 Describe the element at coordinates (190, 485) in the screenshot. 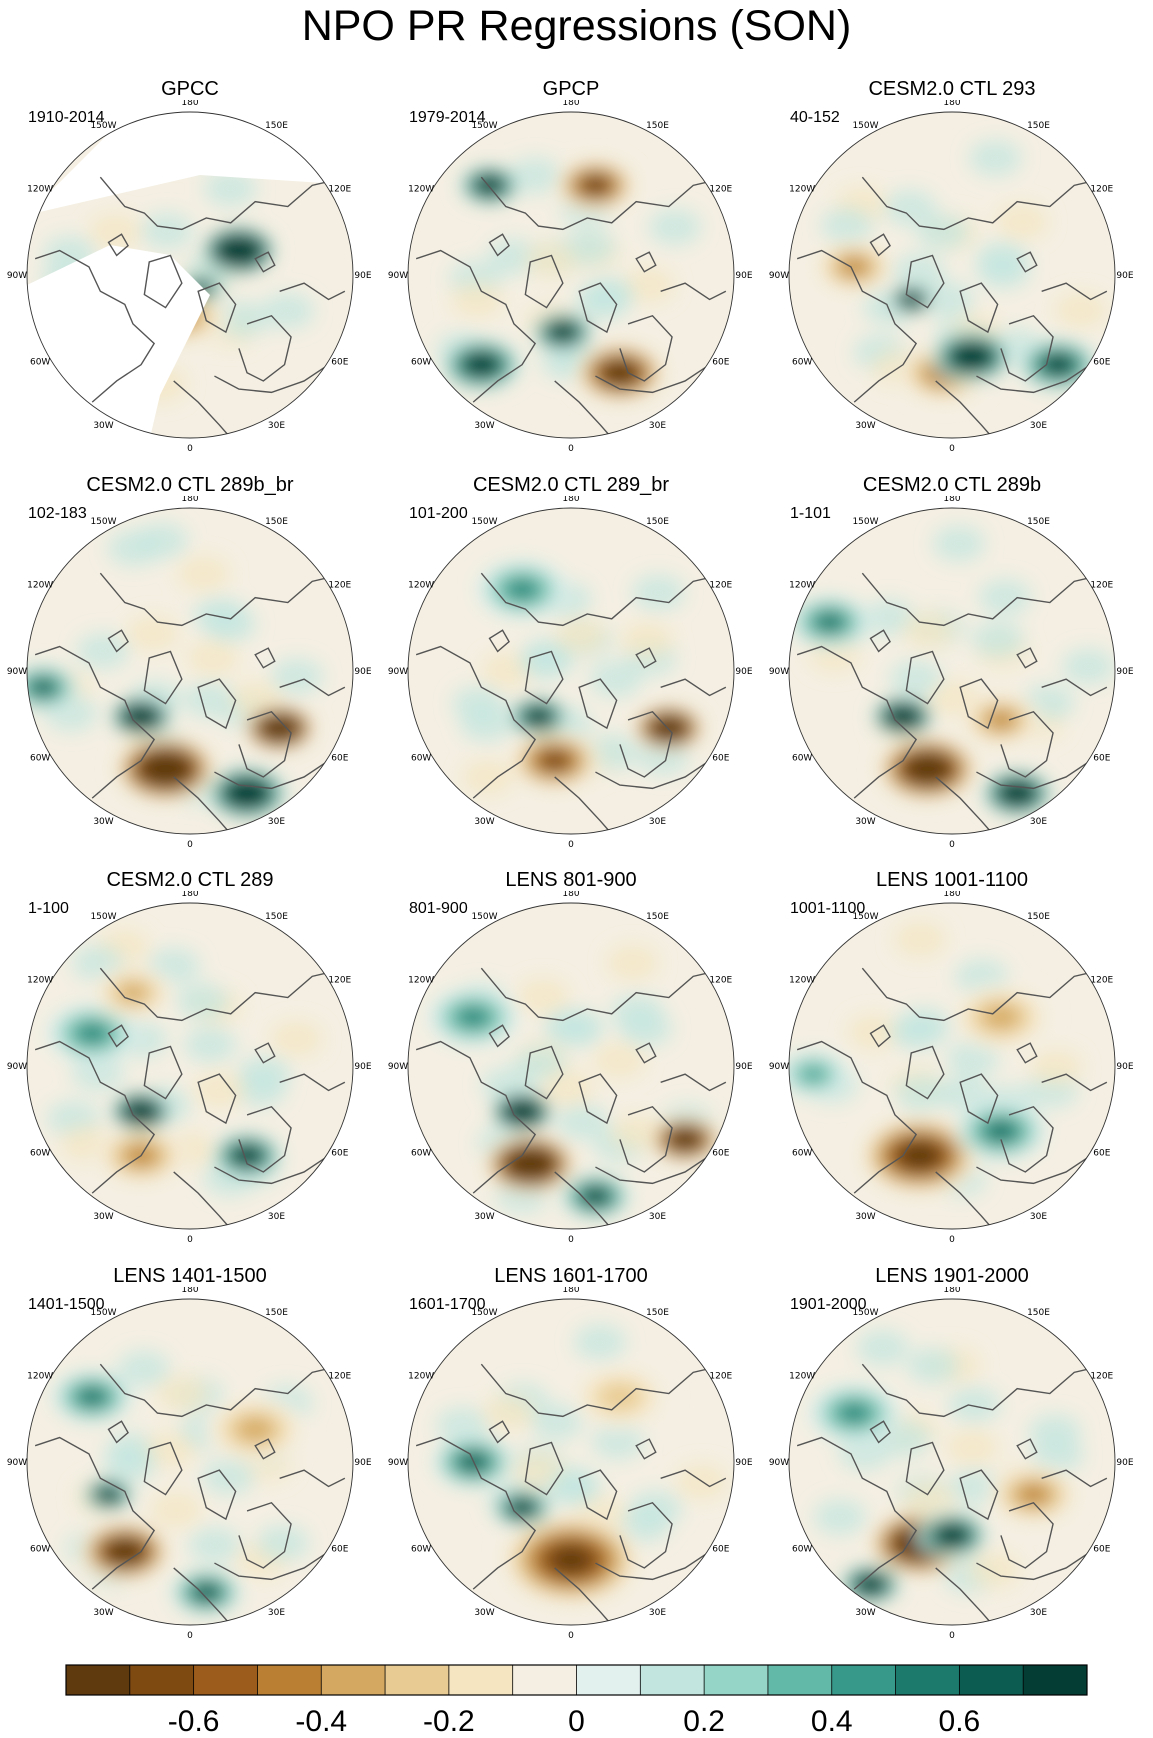

I see `panel-title: CESM2.0 CTL 289b_br` at that location.